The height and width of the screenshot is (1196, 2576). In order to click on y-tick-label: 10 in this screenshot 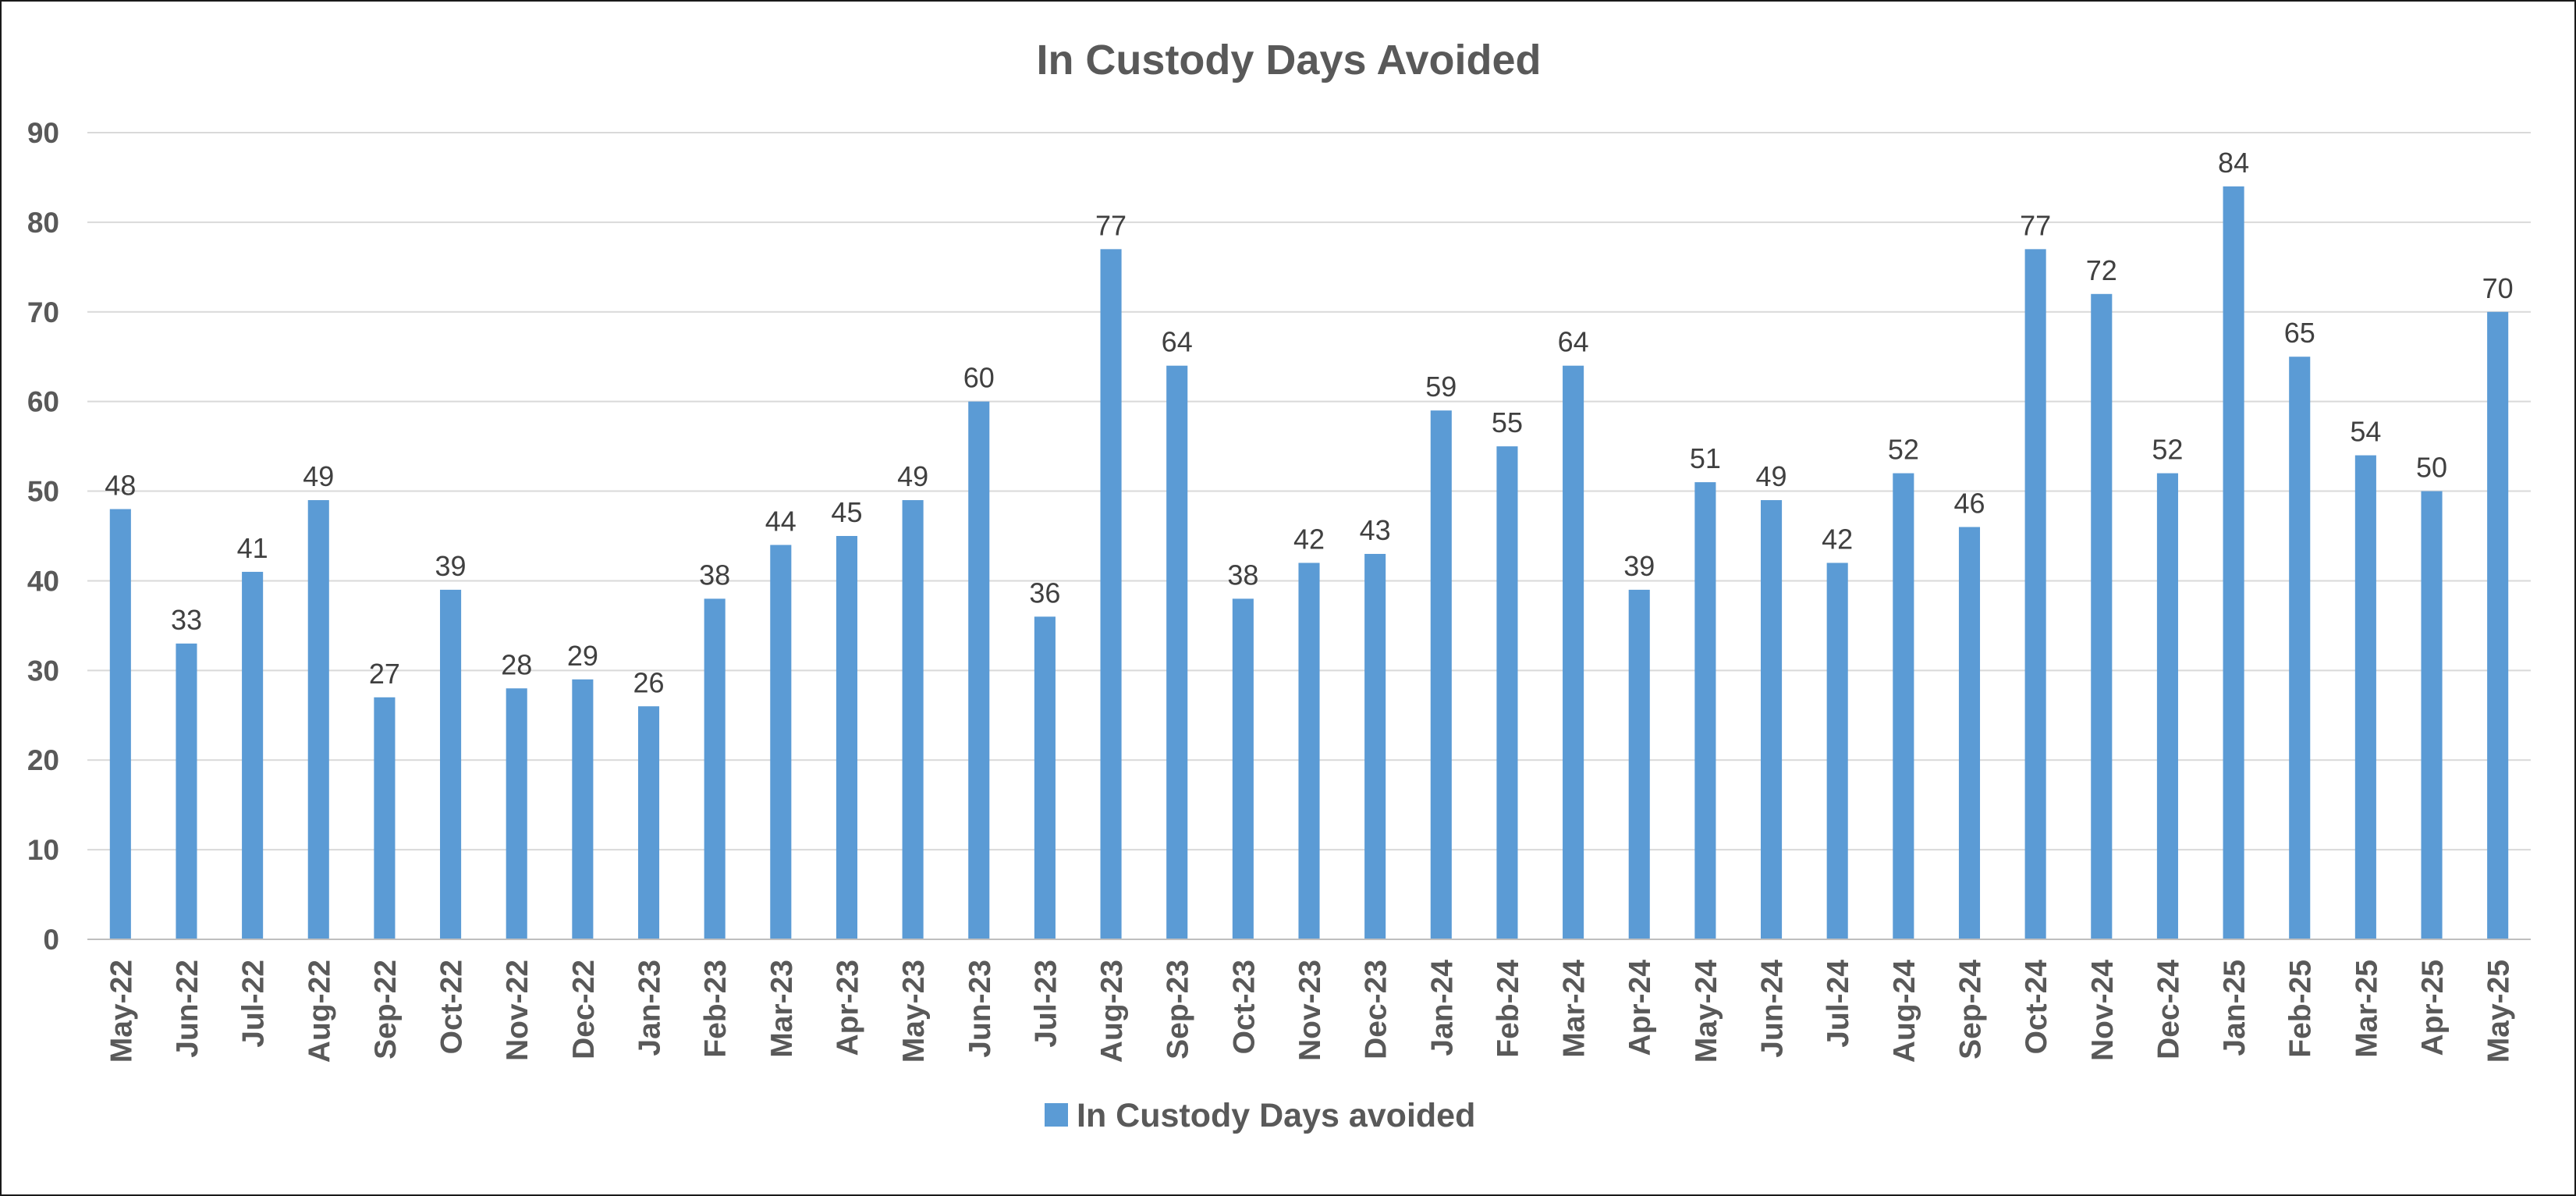, I will do `click(43, 850)`.